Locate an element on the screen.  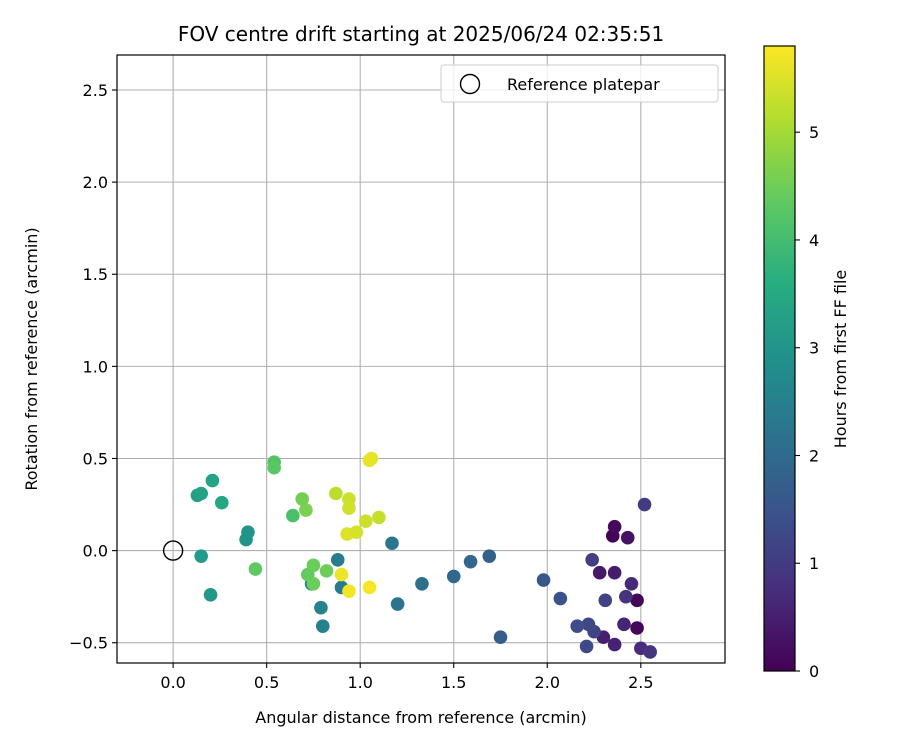
y-tick-label: 1.0 is located at coordinates (95, 366).